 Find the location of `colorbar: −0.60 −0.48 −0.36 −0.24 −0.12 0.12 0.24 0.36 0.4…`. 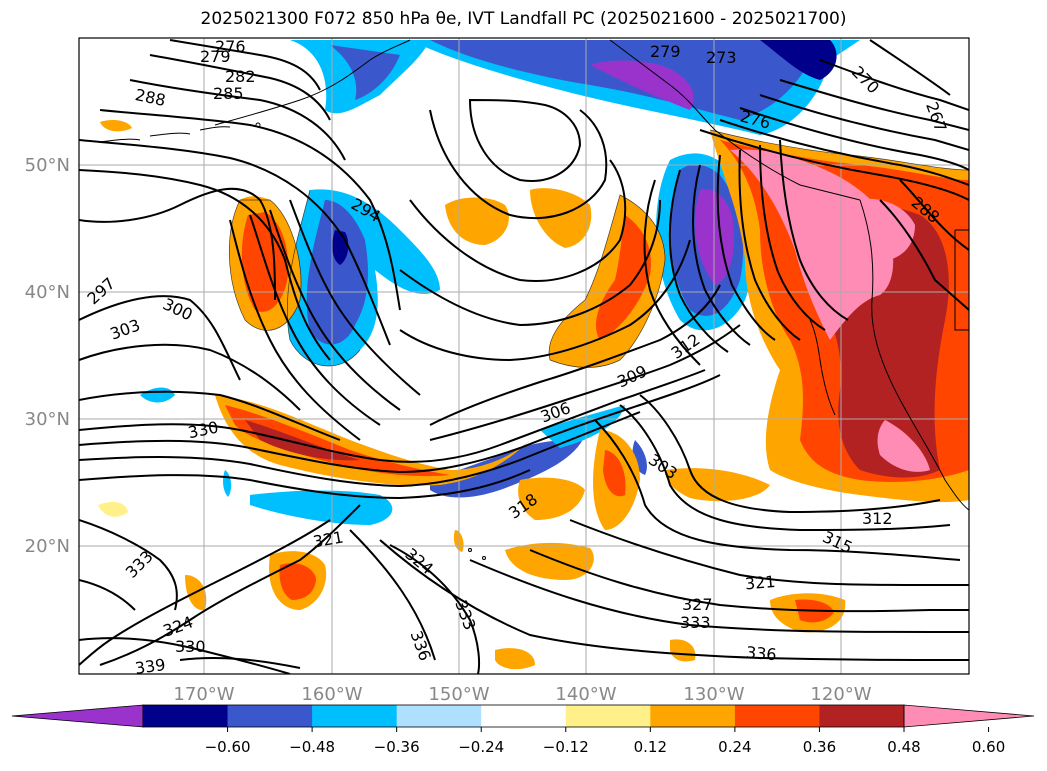

colorbar: −0.60 −0.48 −0.36 −0.24 −0.12 0.12 0.24 0.36 0.4… is located at coordinates (523, 730).